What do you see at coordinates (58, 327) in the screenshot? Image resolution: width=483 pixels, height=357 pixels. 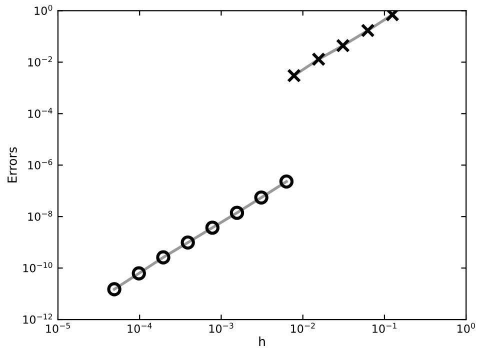 I see `x-tick-label: 10$^{−5}$` at bounding box center [58, 327].